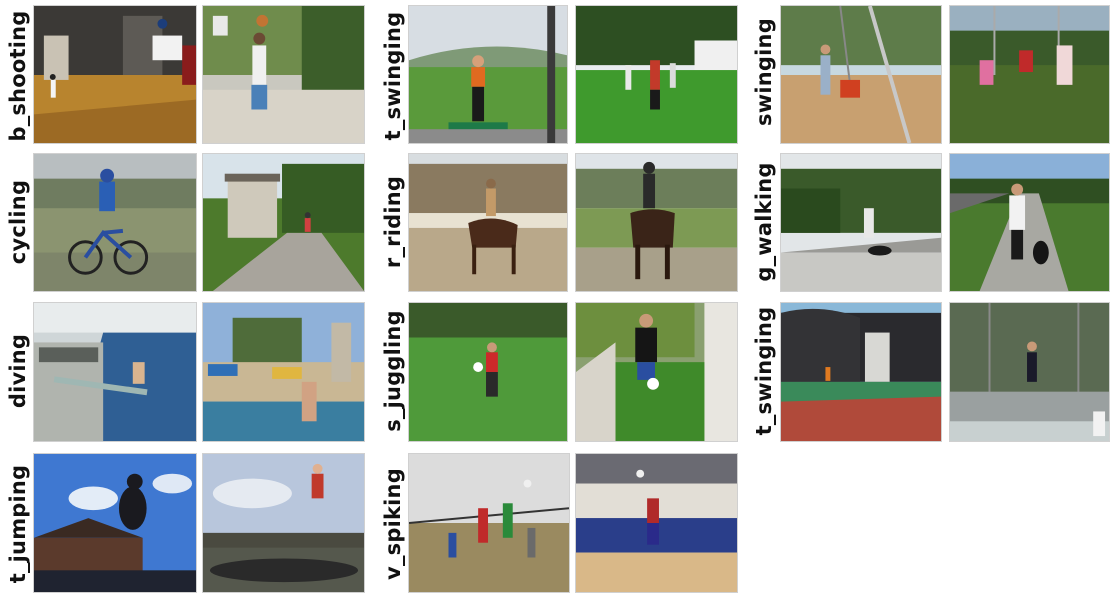  What do you see at coordinates (861, 372) in the screenshot?
I see `photo-t-swinging-tennis-court` at bounding box center [861, 372].